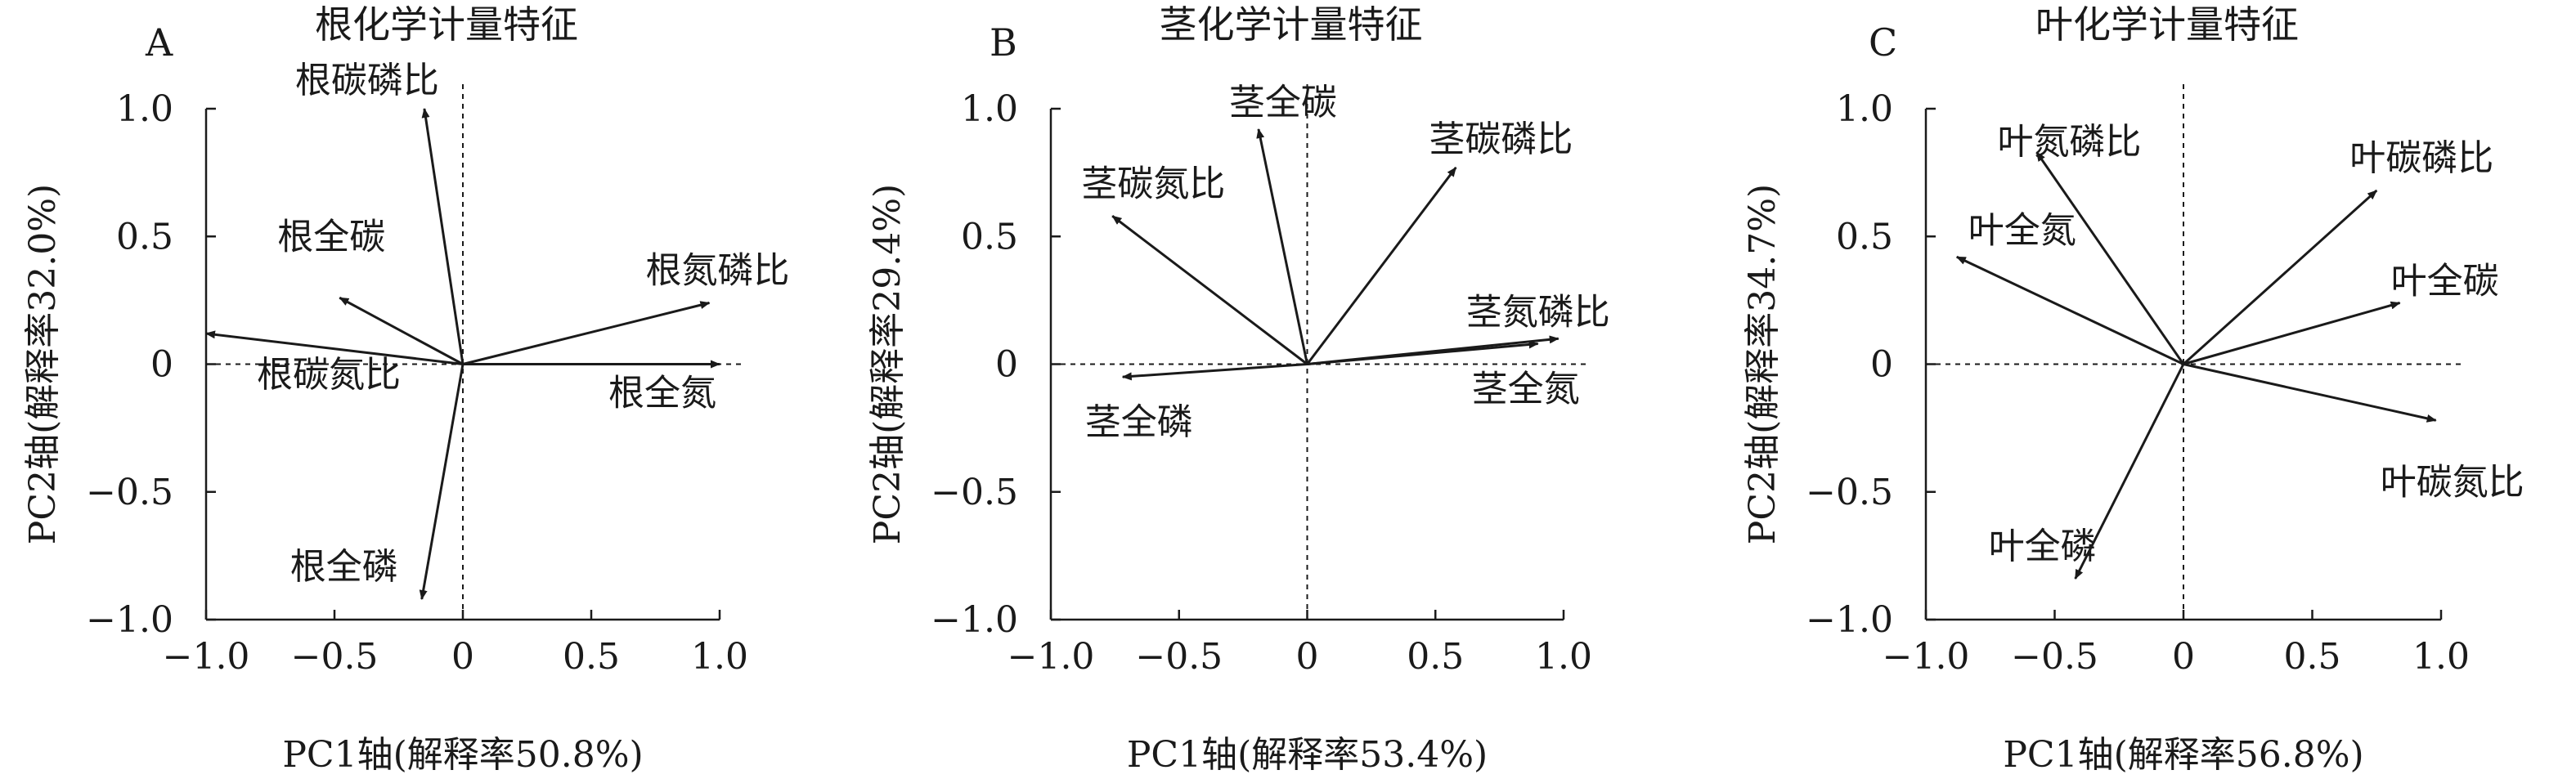 This screenshot has height=779, width=2576. Describe the element at coordinates (2445, 281) in the screenshot. I see `vector-label: 叶全碳` at that location.